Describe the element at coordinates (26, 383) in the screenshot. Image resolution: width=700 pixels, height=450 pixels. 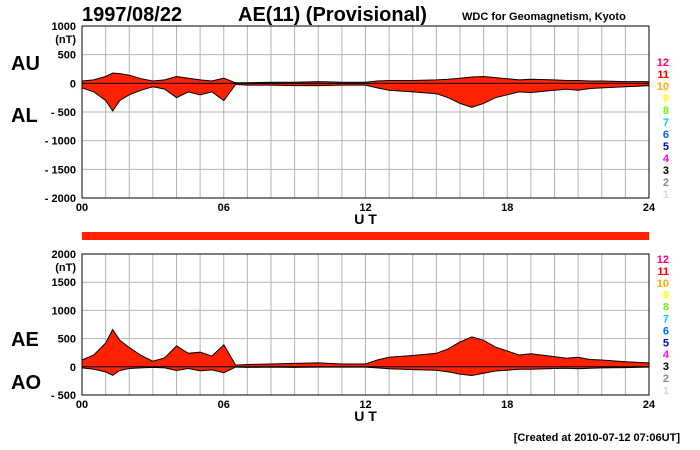
I see `lower-index-label: AO` at that location.